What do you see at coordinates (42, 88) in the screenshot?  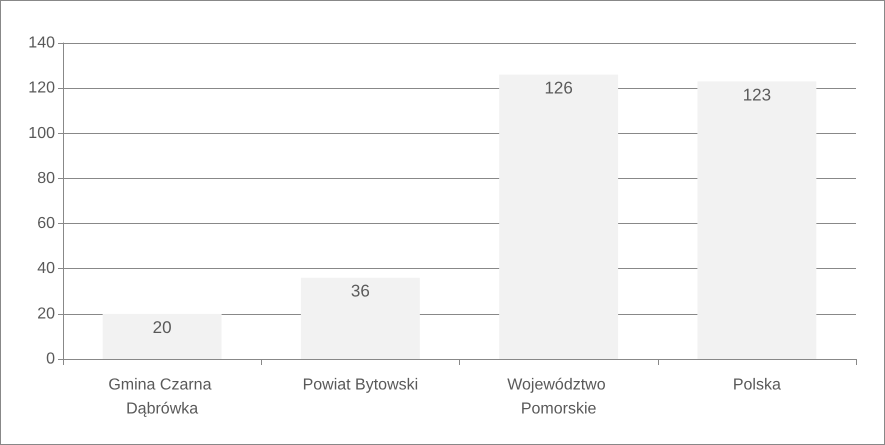 I see `y-tick-label: 120` at bounding box center [42, 88].